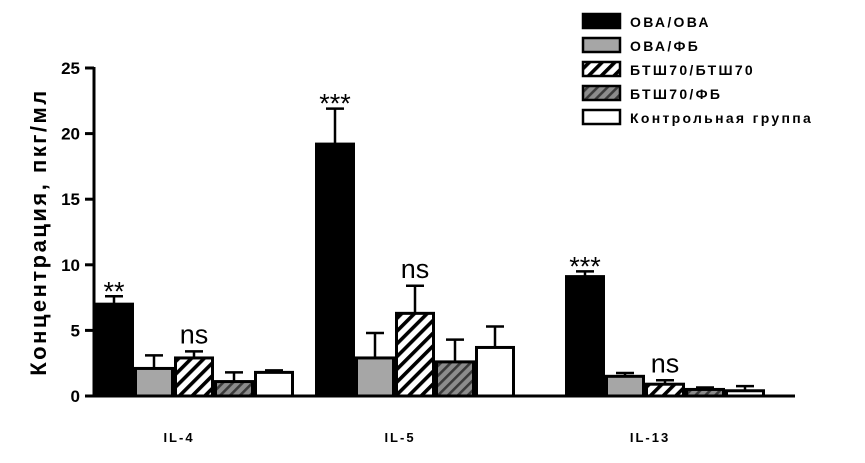  I want to click on x-category-label: IL-13, so click(650, 437).